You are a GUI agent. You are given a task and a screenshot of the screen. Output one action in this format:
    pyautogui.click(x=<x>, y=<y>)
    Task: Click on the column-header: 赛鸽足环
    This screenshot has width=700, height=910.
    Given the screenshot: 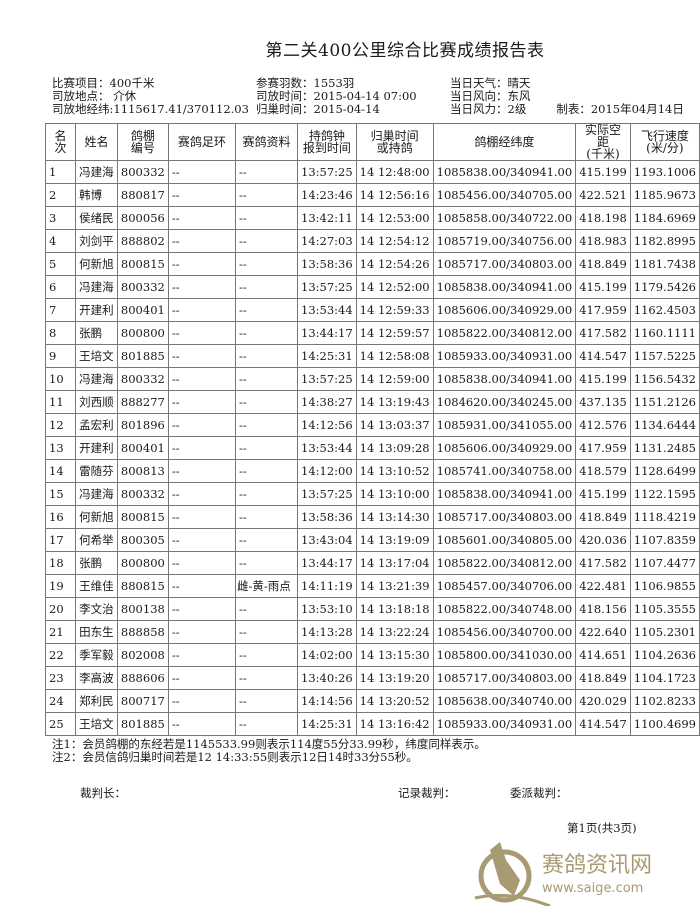 What is the action you would take?
    pyautogui.click(x=202, y=142)
    